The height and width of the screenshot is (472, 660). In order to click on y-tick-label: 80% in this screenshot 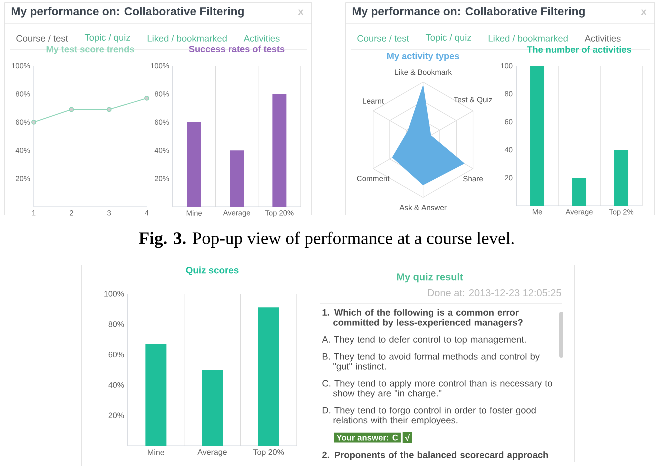, I will do `click(116, 325)`.